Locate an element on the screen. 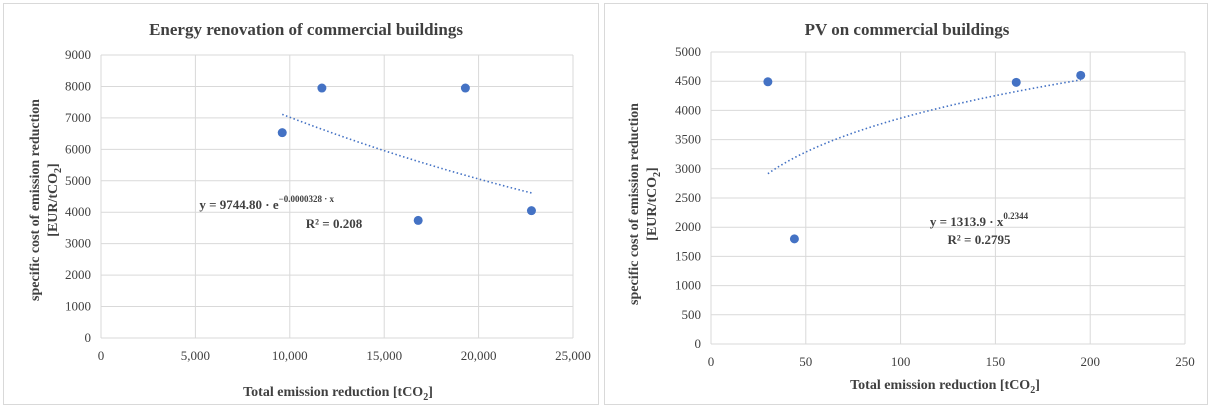 The height and width of the screenshot is (408, 1212). y-tick-label: 1500 is located at coordinates (688, 255).